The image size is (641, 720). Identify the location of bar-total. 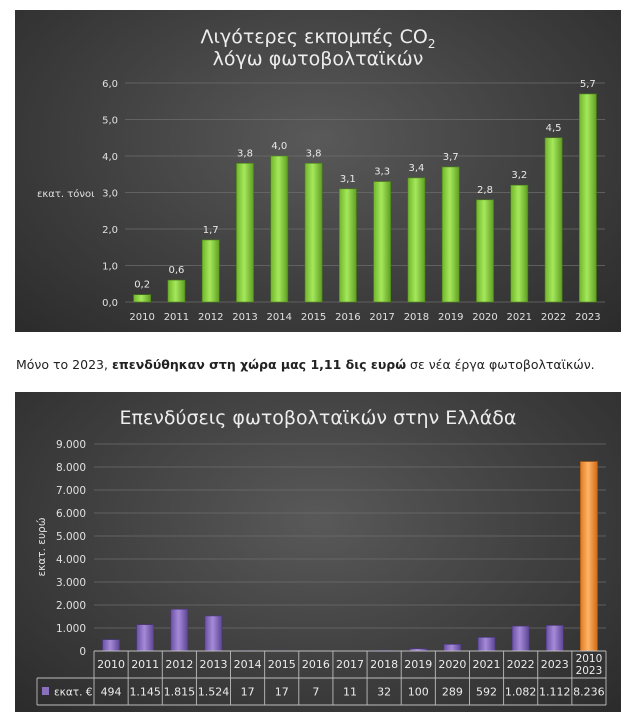
(589, 556).